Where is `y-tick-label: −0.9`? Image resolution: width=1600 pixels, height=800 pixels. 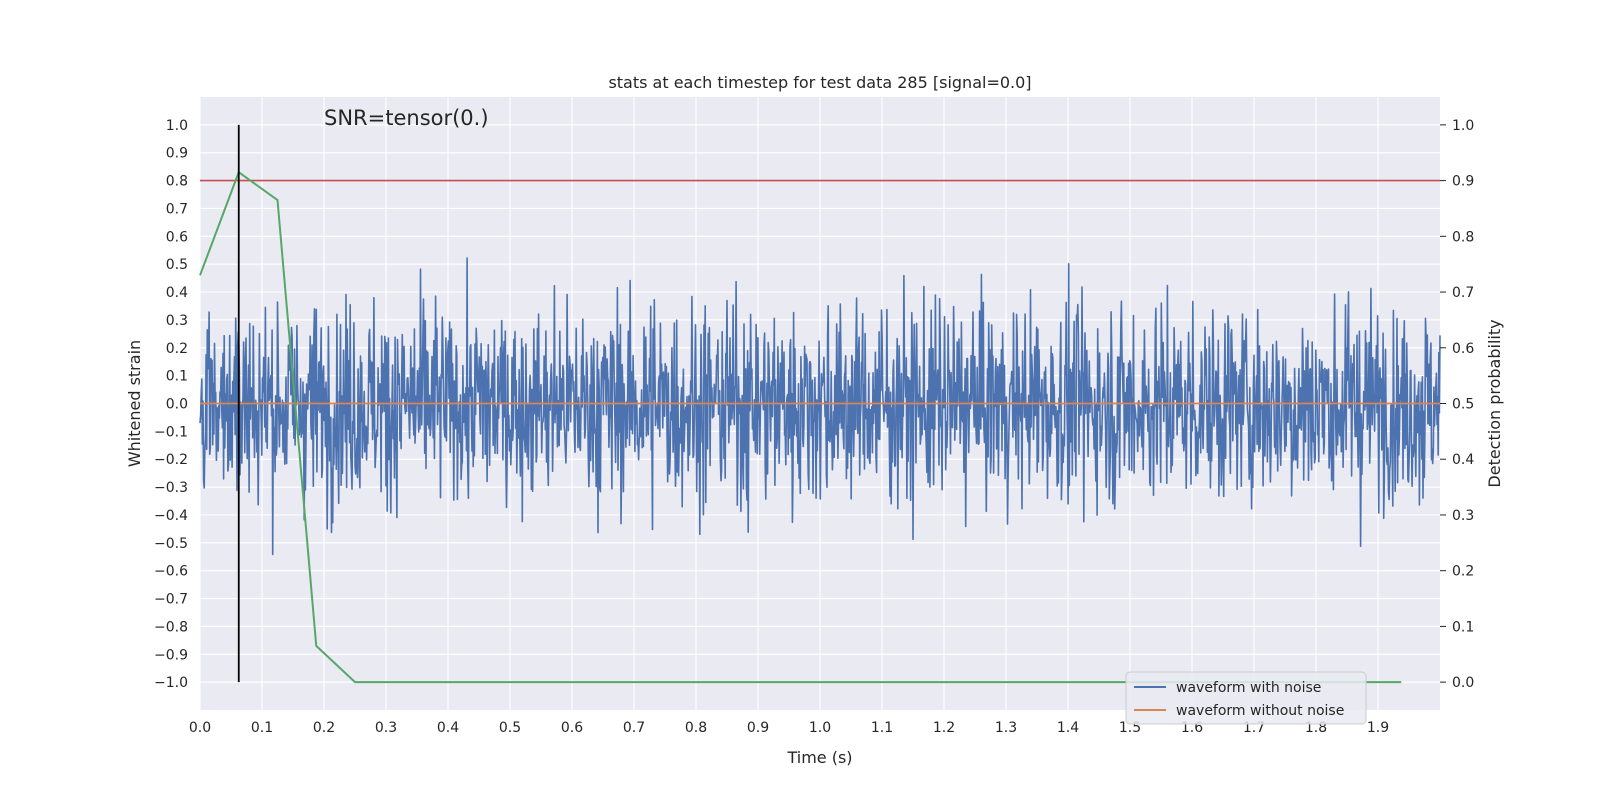
y-tick-label: −0.9 is located at coordinates (171, 655).